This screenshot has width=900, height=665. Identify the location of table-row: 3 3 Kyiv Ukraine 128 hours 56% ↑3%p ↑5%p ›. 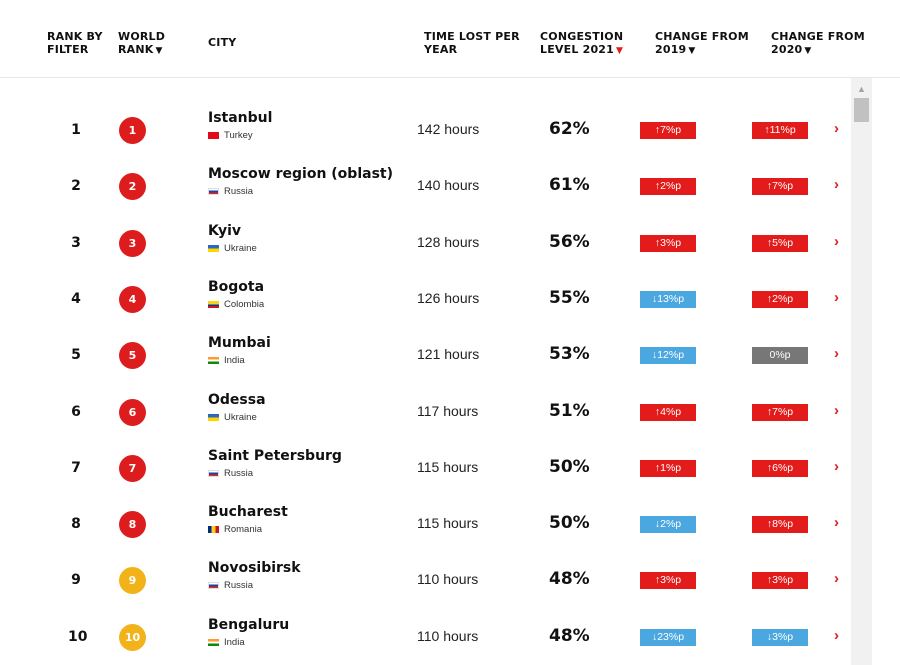
(425, 243).